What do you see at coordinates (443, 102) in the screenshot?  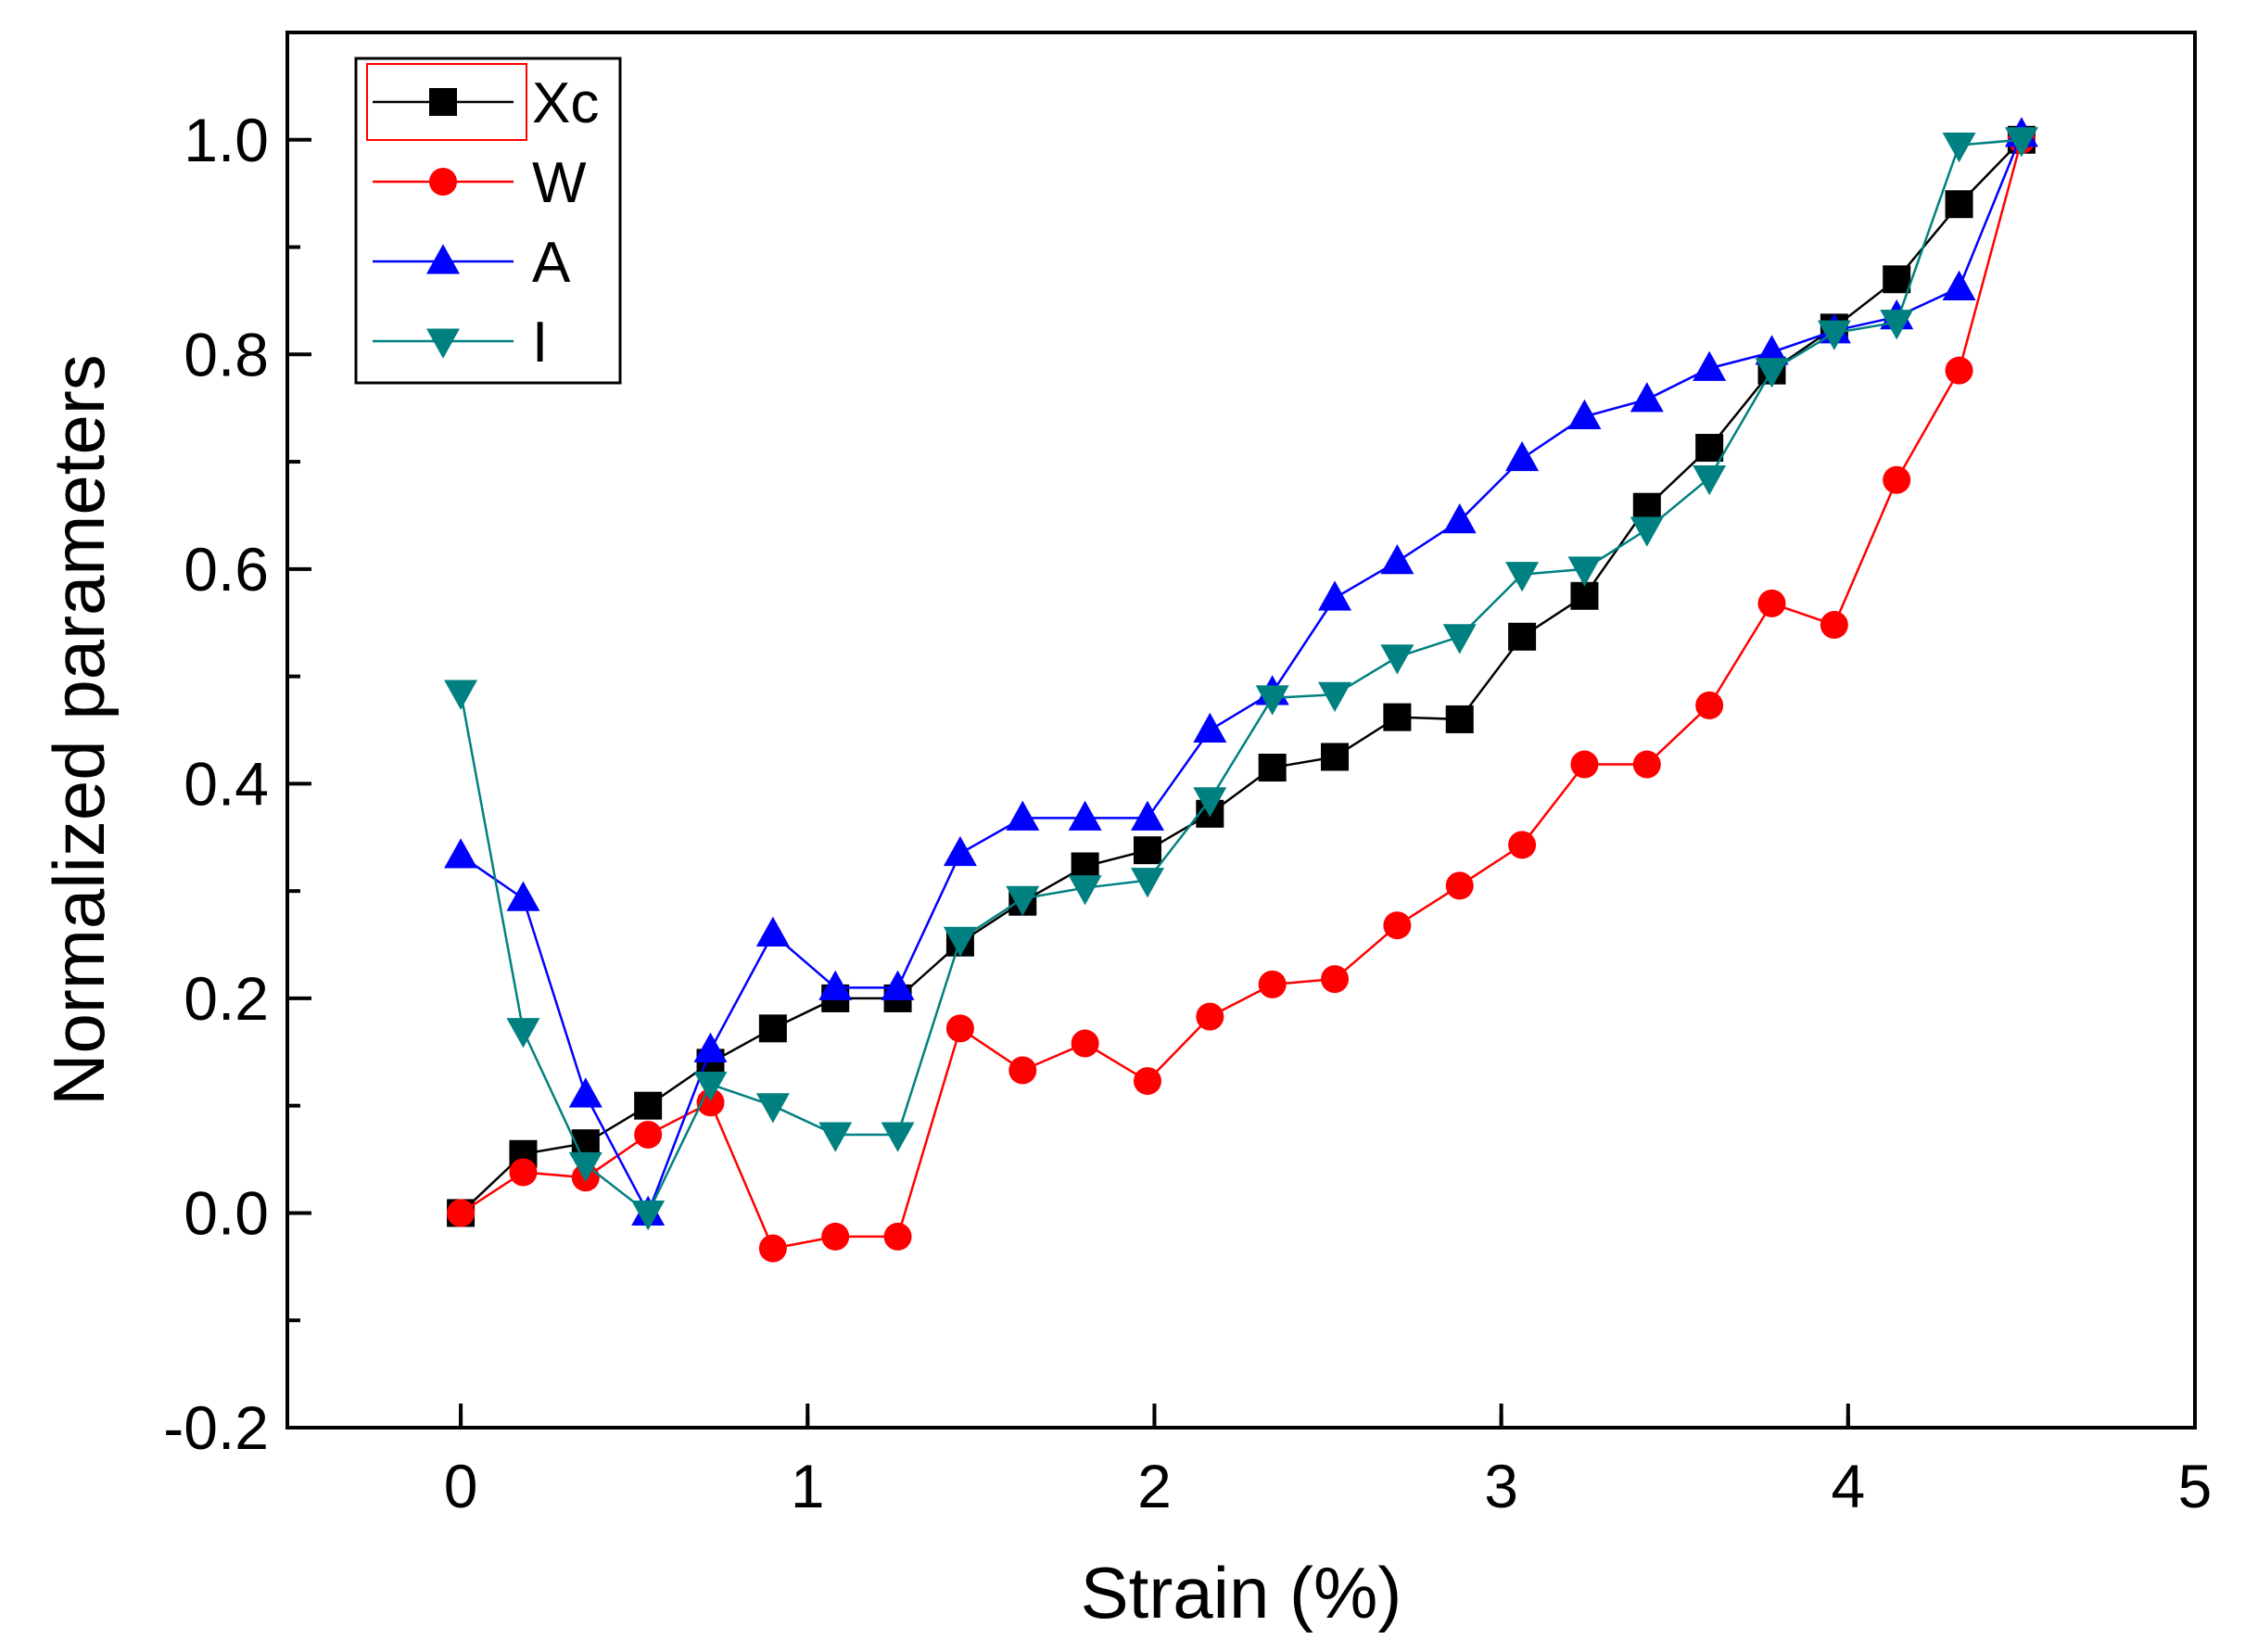 I see `legend-marker-xc` at bounding box center [443, 102].